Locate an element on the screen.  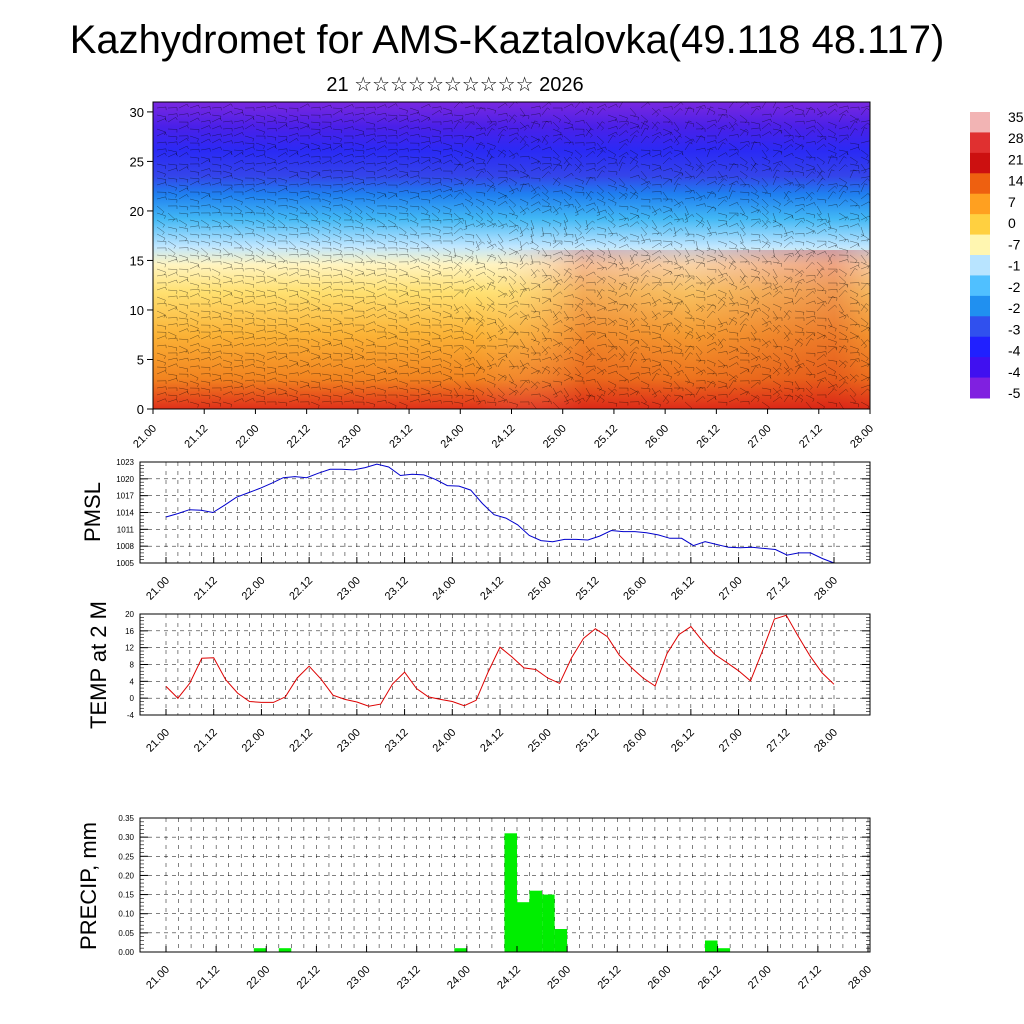
x-tick-label: 26.12 is located at coordinates (683, 589).